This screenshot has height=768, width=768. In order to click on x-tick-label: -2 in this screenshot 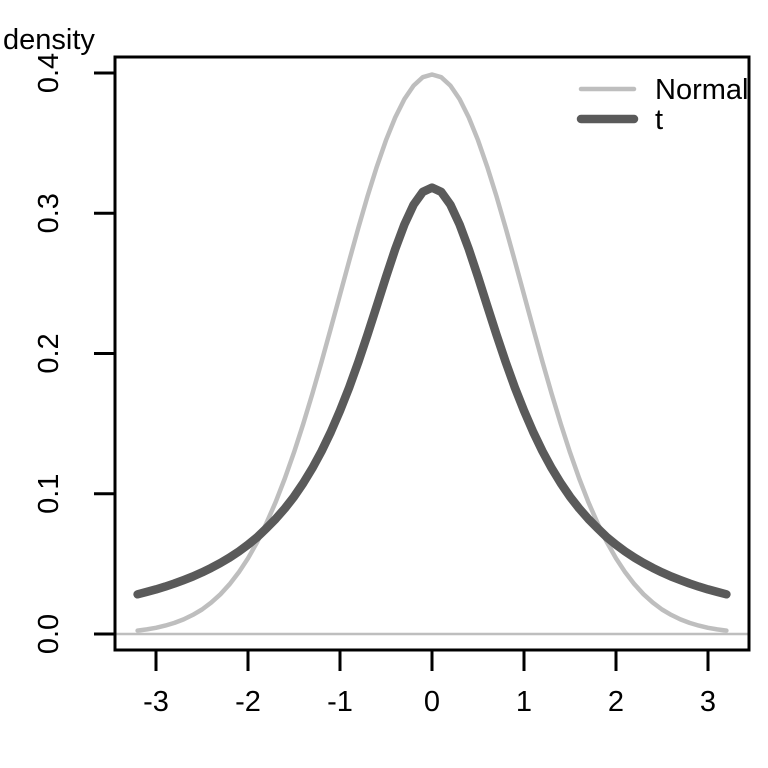, I will do `click(248, 702)`.